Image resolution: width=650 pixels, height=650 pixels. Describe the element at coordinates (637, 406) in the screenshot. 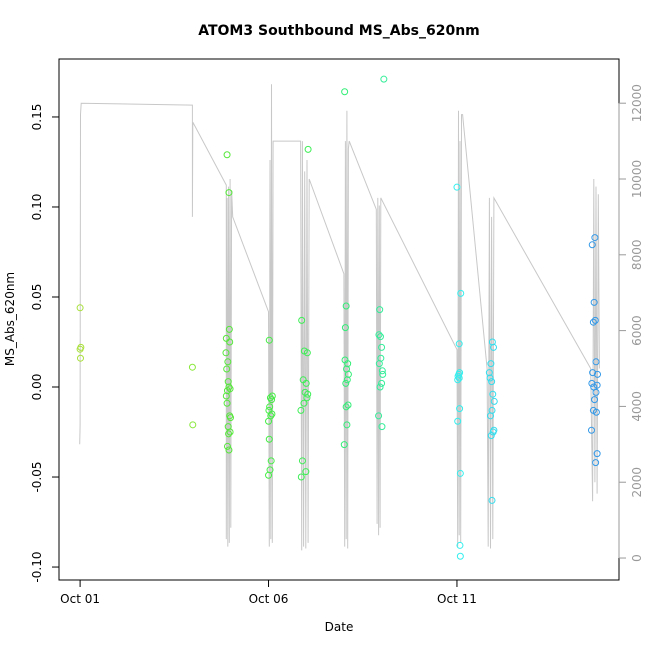

I see `y2-tick-label: 4000` at that location.